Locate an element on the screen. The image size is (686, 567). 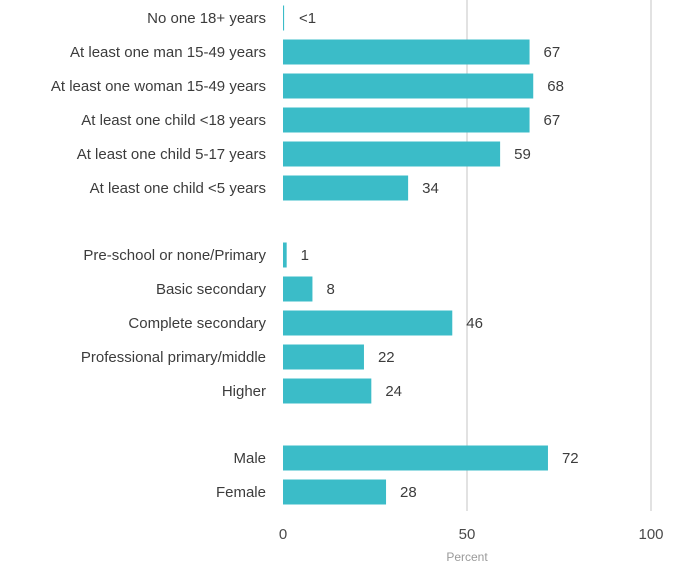
category-label: Female is located at coordinates (241, 492).